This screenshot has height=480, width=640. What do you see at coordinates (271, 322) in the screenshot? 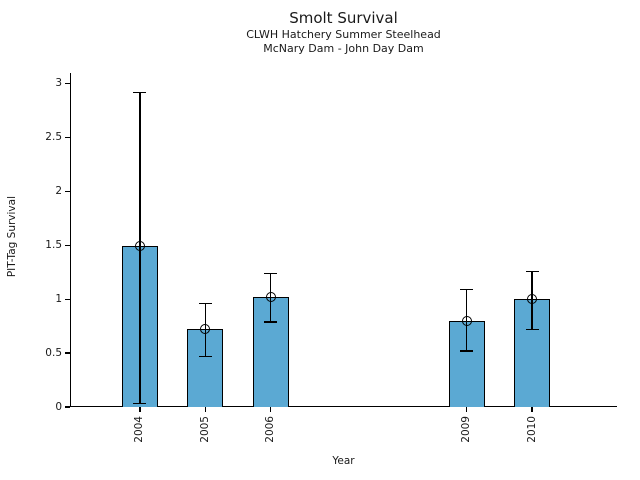
I see `error-cap-low-2006` at bounding box center [271, 322].